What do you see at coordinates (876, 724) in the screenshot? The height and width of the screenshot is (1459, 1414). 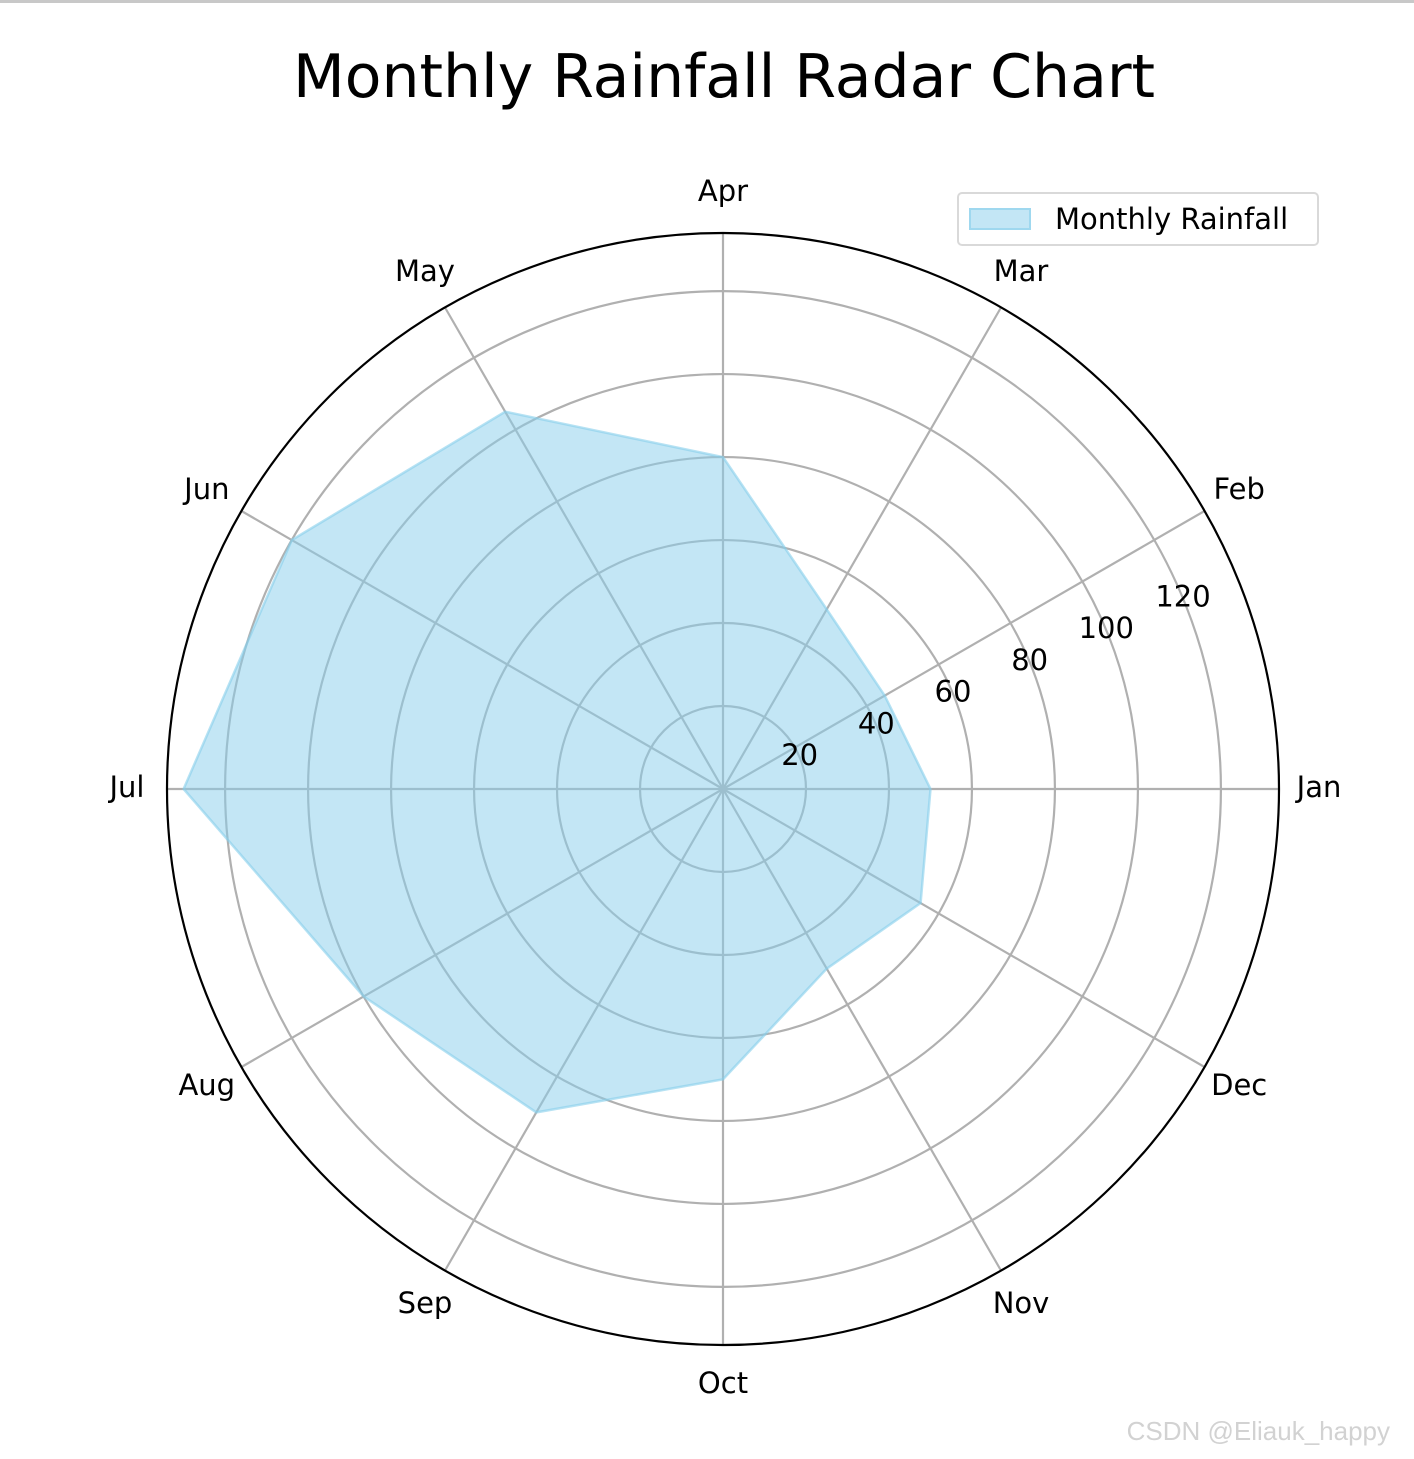 I see `radial-tick-label: 40` at bounding box center [876, 724].